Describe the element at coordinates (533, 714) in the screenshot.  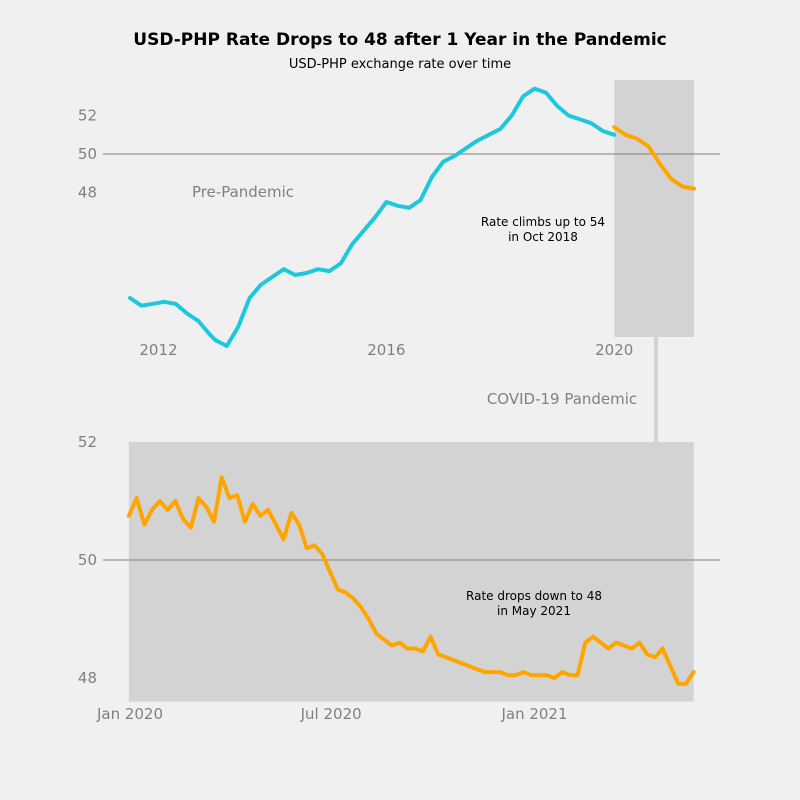
I see `x-tick-label: Jan 2021` at that location.